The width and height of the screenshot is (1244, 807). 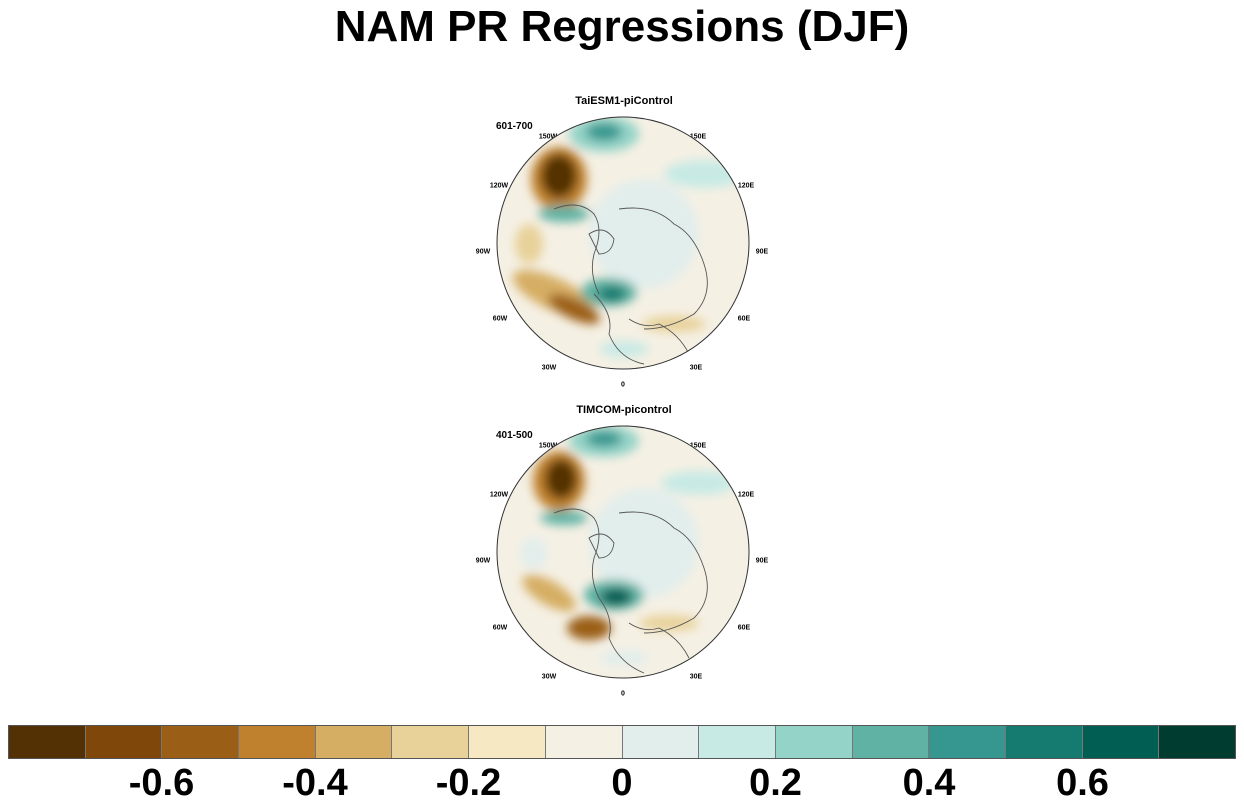 I want to click on period-label: 401-500, so click(x=514, y=435).